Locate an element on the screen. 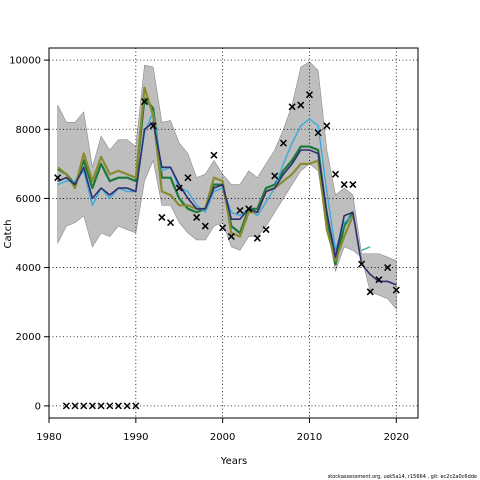 This screenshot has width=480, height=480. x-tick-label: 2000 is located at coordinates (222, 437).